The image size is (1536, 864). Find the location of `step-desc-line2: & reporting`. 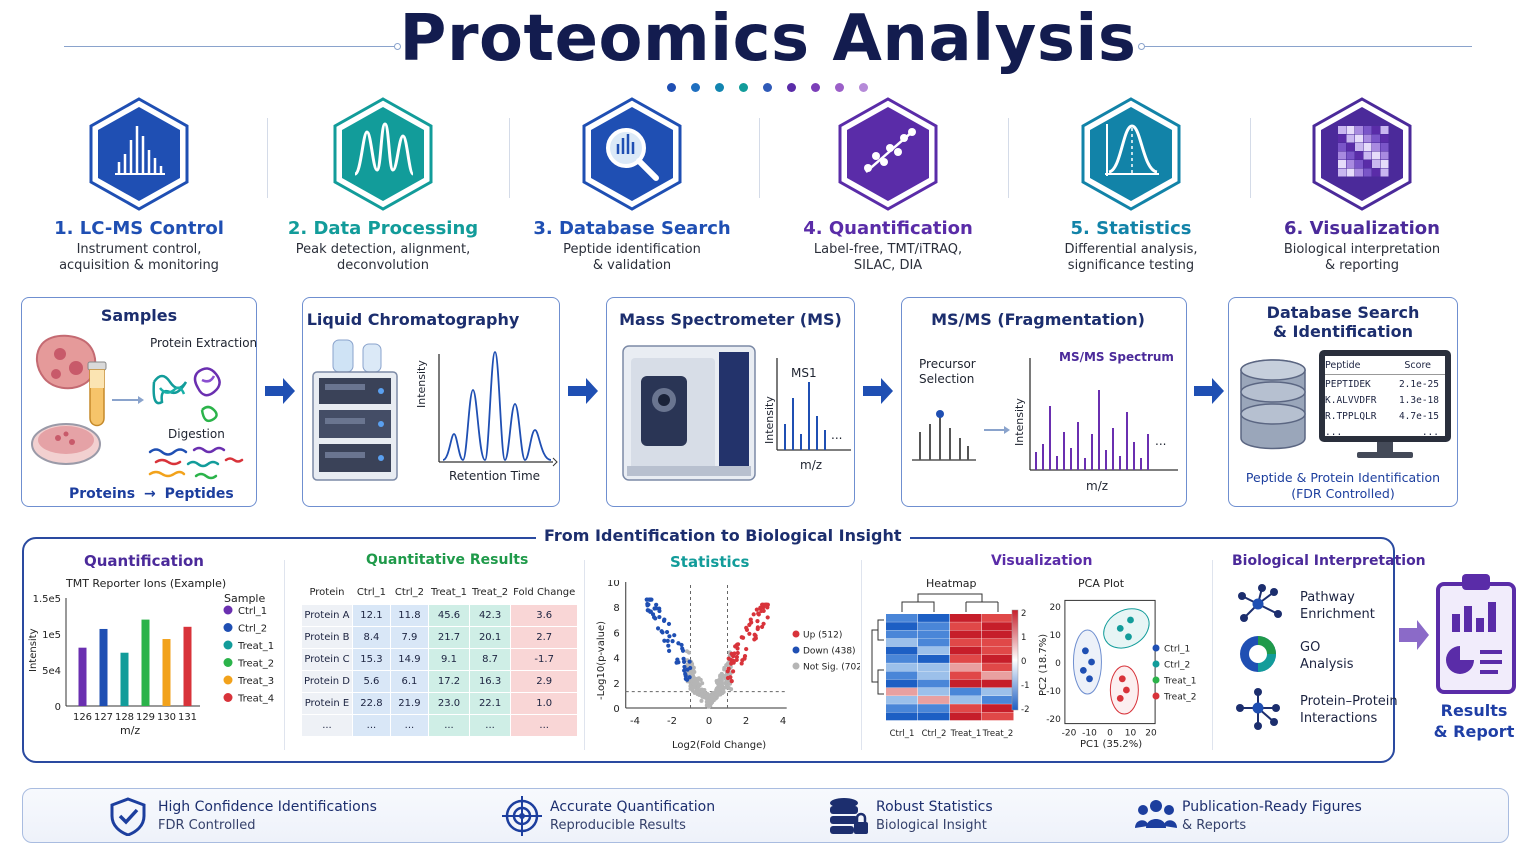

step-desc-line2: & reporting is located at coordinates (1362, 265).